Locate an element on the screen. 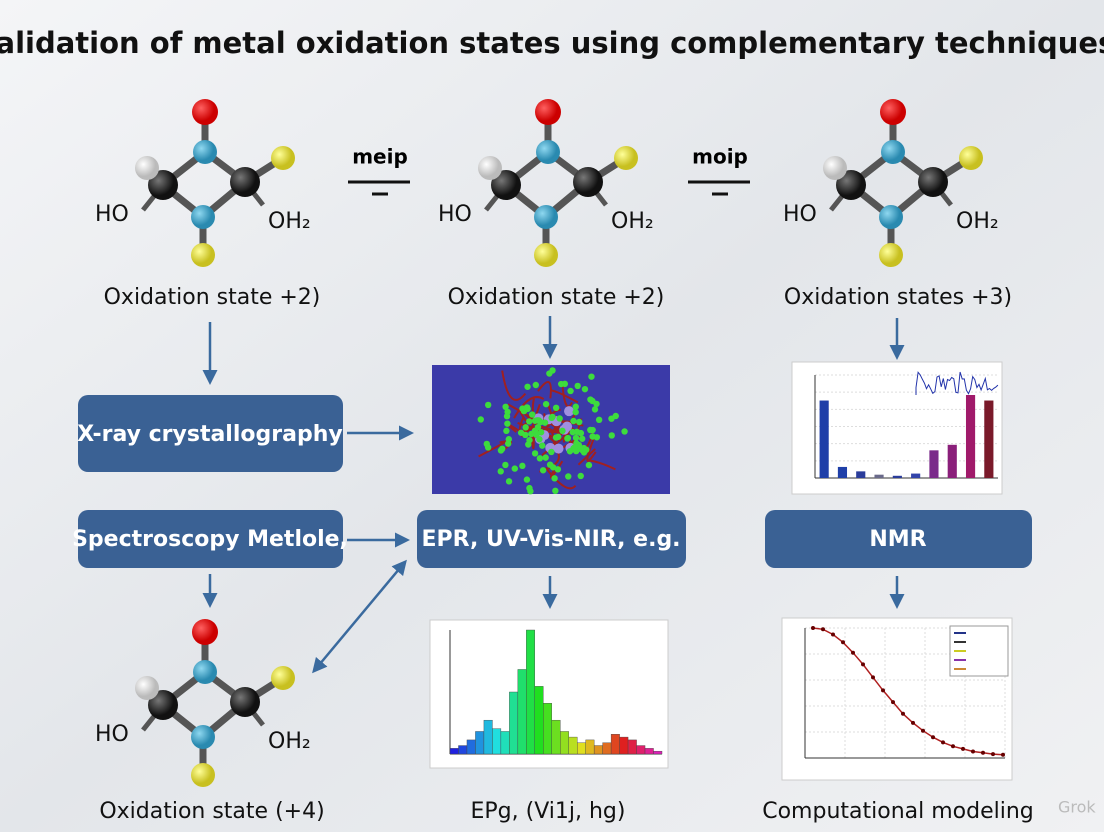  group-label: HO is located at coordinates (455, 214).